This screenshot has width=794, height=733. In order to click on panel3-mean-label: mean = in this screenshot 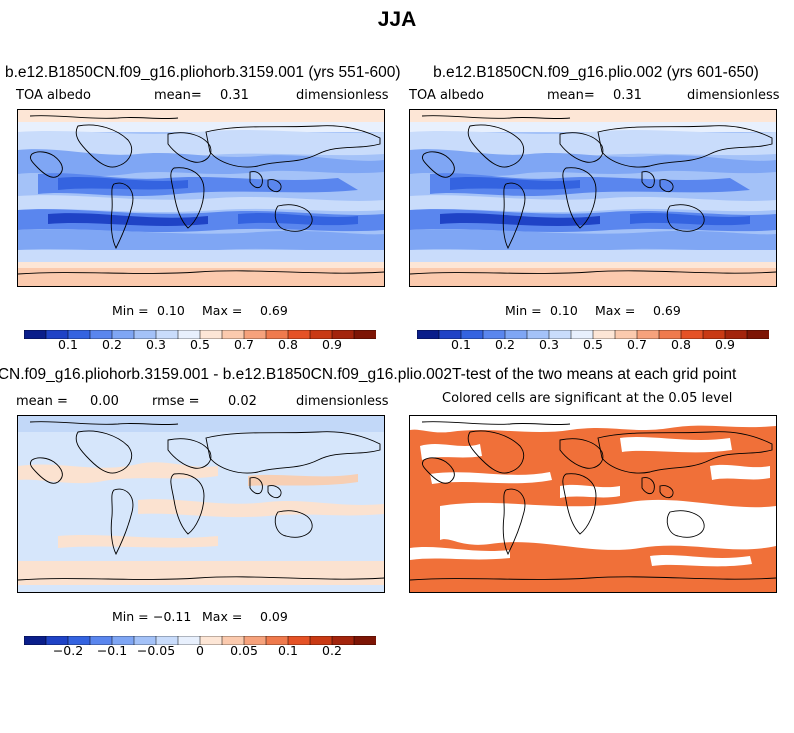, I will do `click(42, 401)`.